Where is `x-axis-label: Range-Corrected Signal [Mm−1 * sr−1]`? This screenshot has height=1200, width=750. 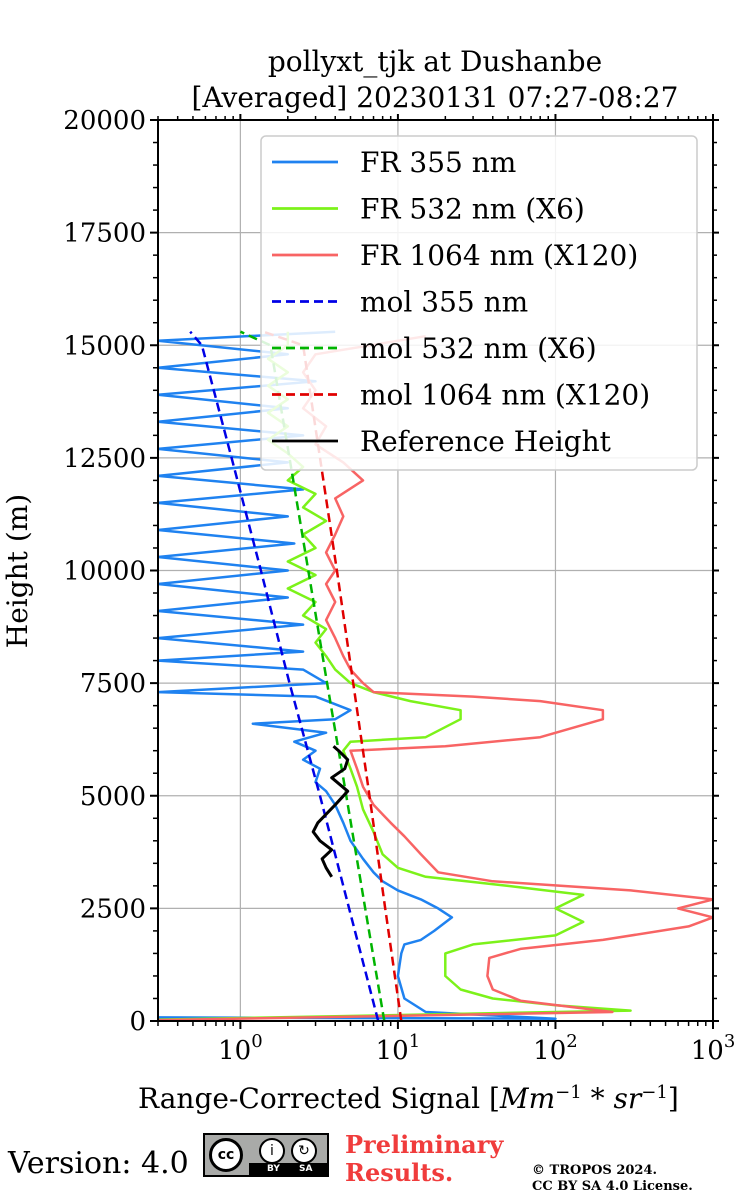
x-axis-label: Range-Corrected Signal [Mm−1 * sr−1] is located at coordinates (408, 1098).